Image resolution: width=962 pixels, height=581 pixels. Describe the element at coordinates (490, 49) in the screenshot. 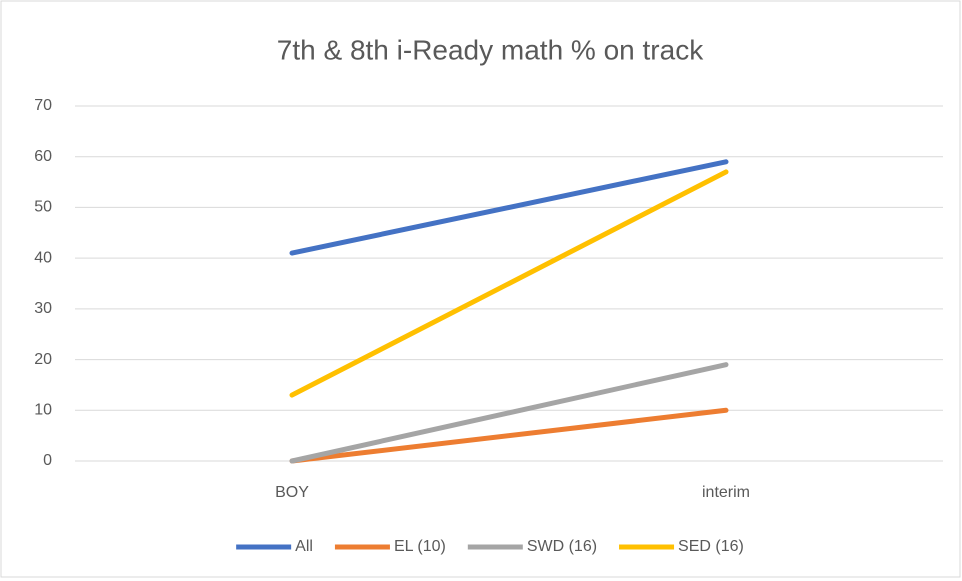

I see `chart-title: 7th & 8th i-Ready math % on track` at that location.